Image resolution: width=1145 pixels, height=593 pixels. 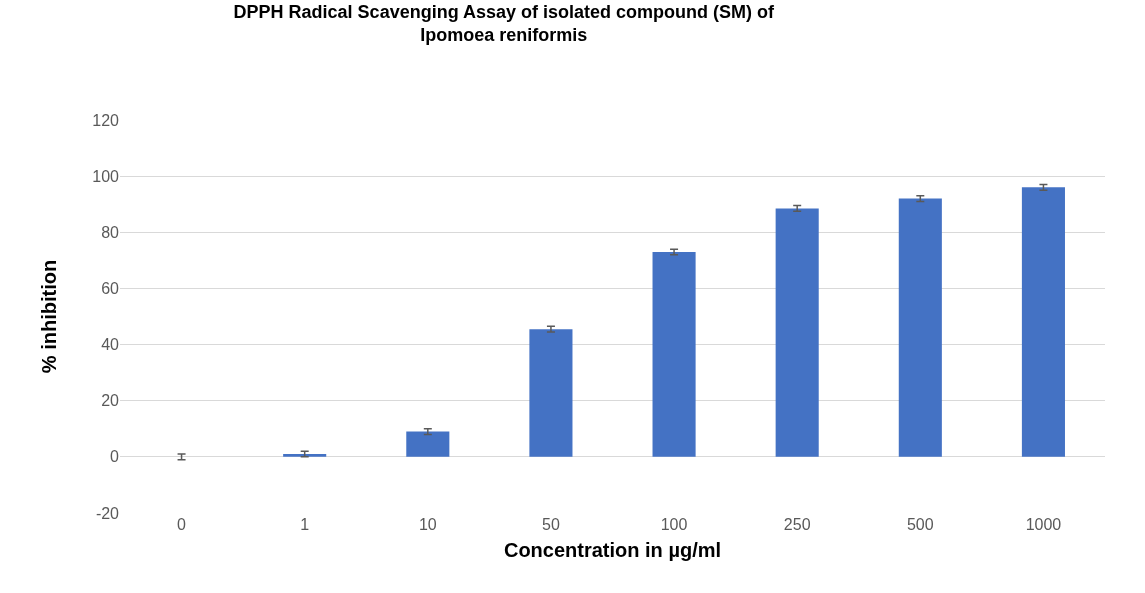 What do you see at coordinates (107, 513) in the screenshot?
I see `y-tick-label: -20` at bounding box center [107, 513].